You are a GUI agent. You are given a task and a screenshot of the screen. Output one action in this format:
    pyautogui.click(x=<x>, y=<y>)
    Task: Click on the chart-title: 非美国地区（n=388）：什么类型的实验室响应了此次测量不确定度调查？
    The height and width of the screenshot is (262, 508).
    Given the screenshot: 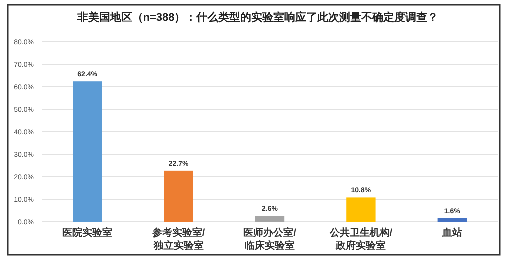 What is the action you would take?
    pyautogui.click(x=257, y=17)
    